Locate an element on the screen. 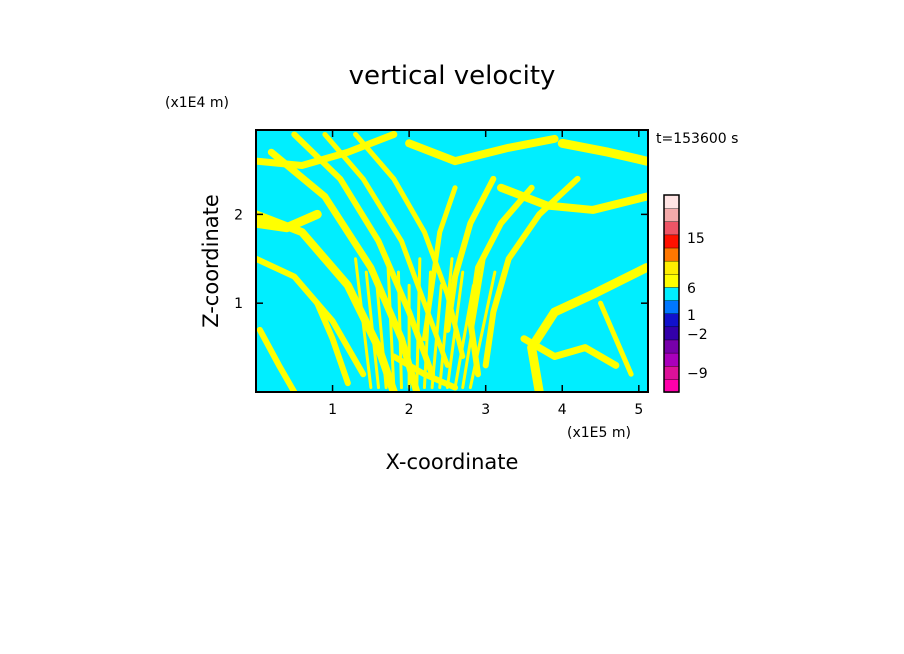 This screenshot has width=904, height=654. colorbar-label: −9 is located at coordinates (697, 374).